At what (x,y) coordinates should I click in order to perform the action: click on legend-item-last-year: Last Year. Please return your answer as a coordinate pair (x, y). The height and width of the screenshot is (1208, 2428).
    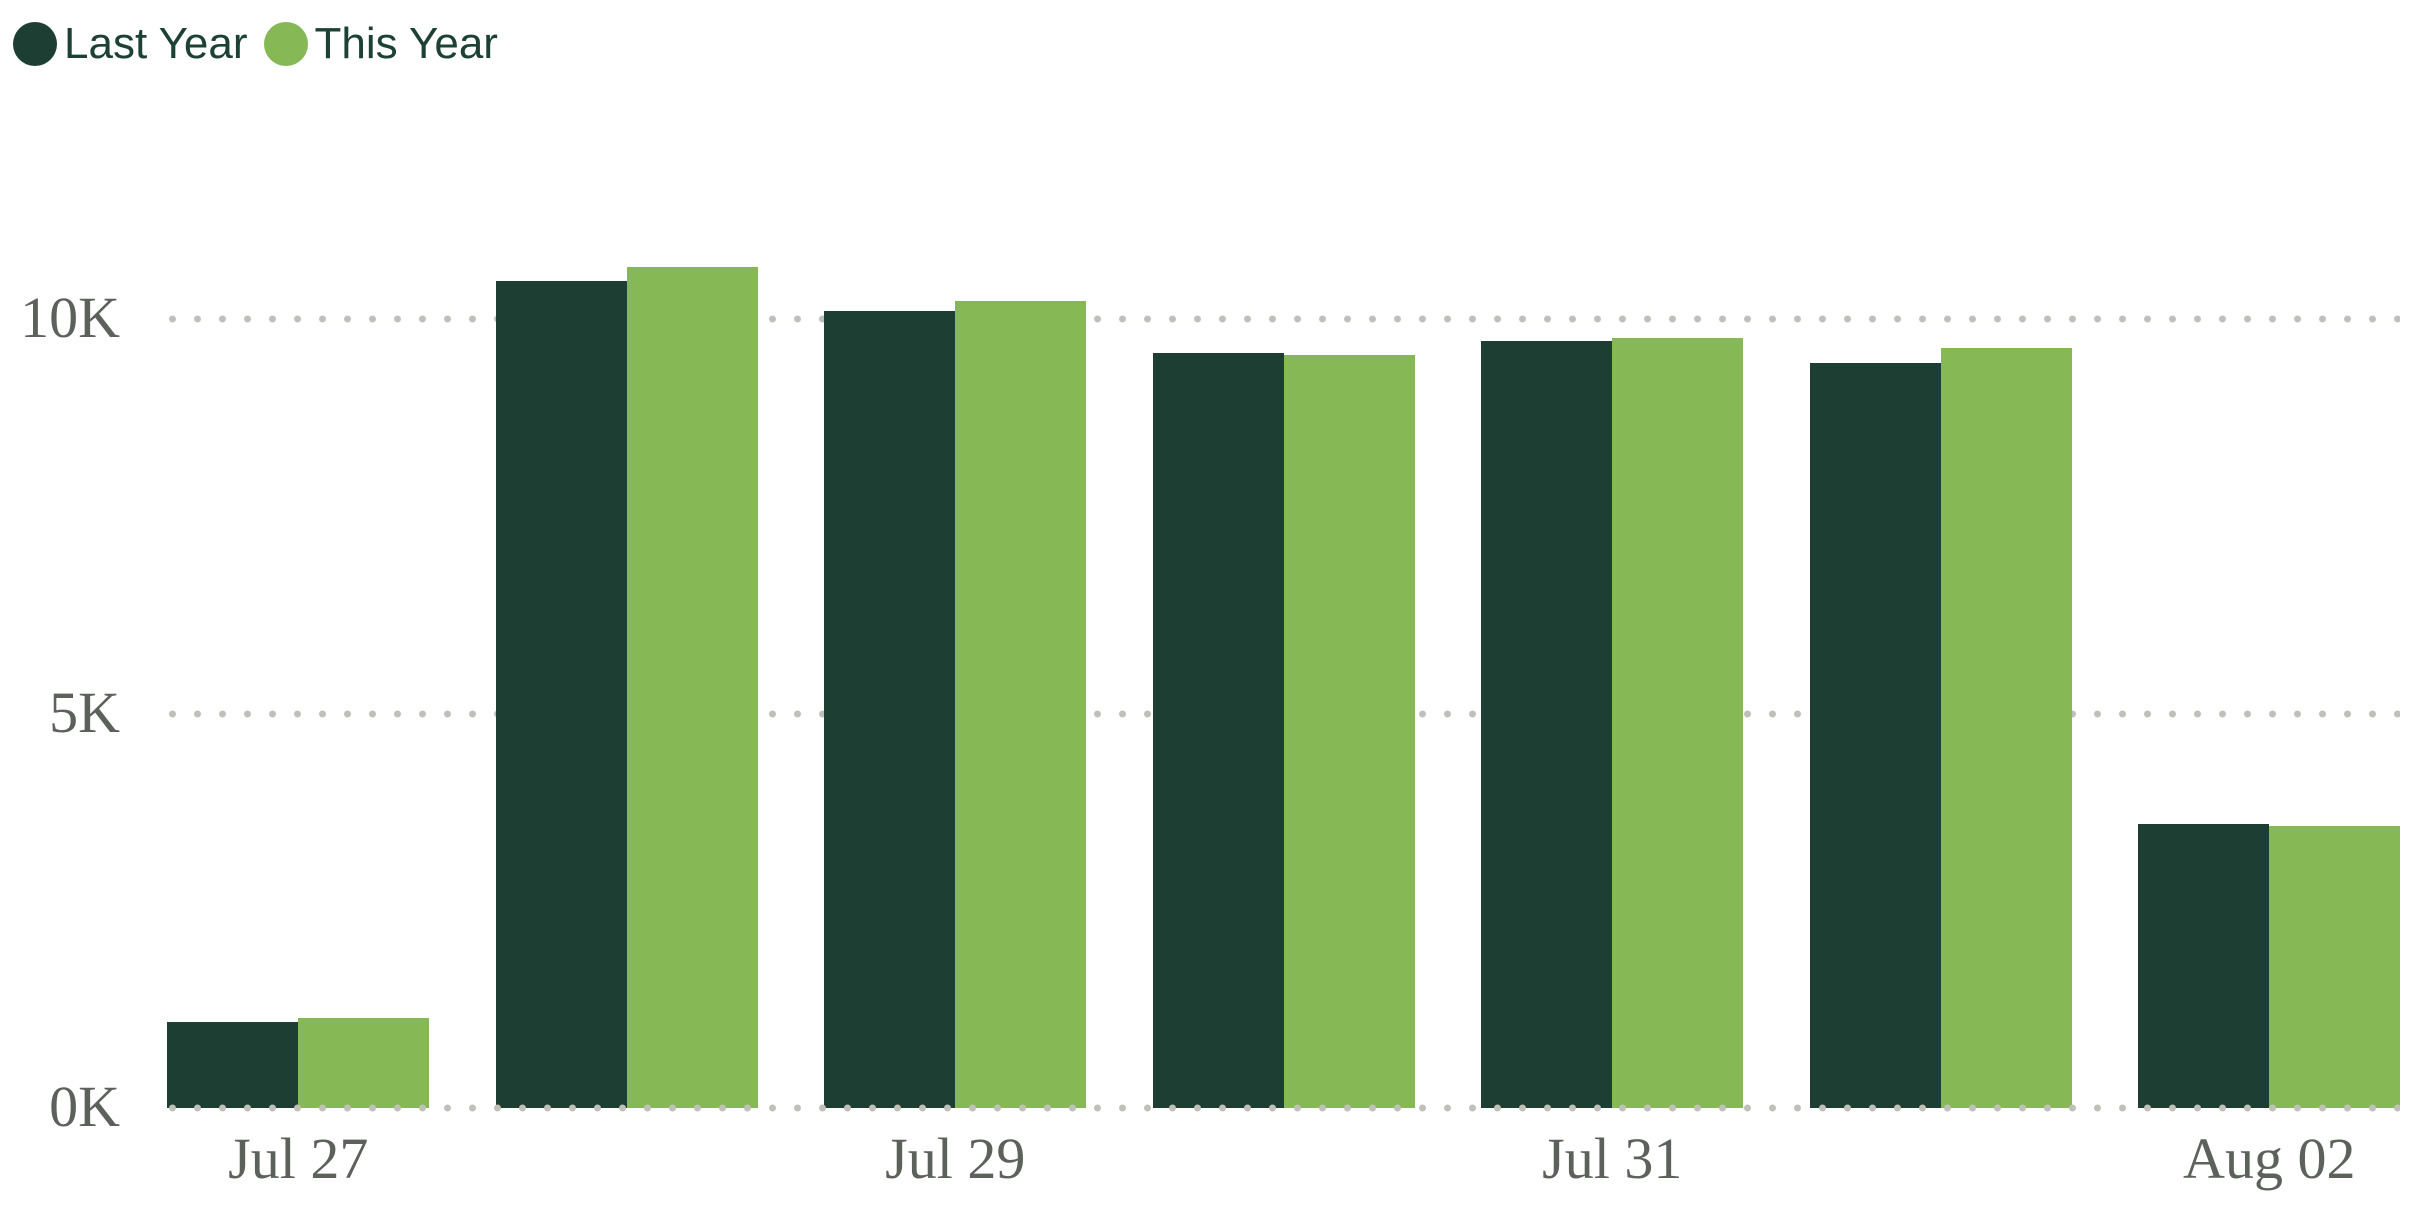
    Looking at the image, I should click on (130, 44).